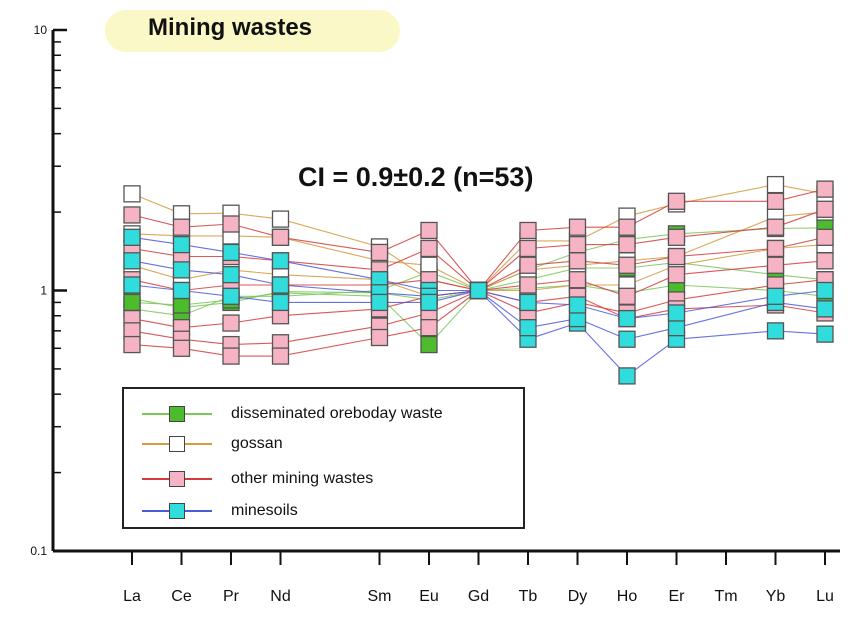  Describe the element at coordinates (825, 596) in the screenshot. I see `x-tick-label: Lu` at that location.